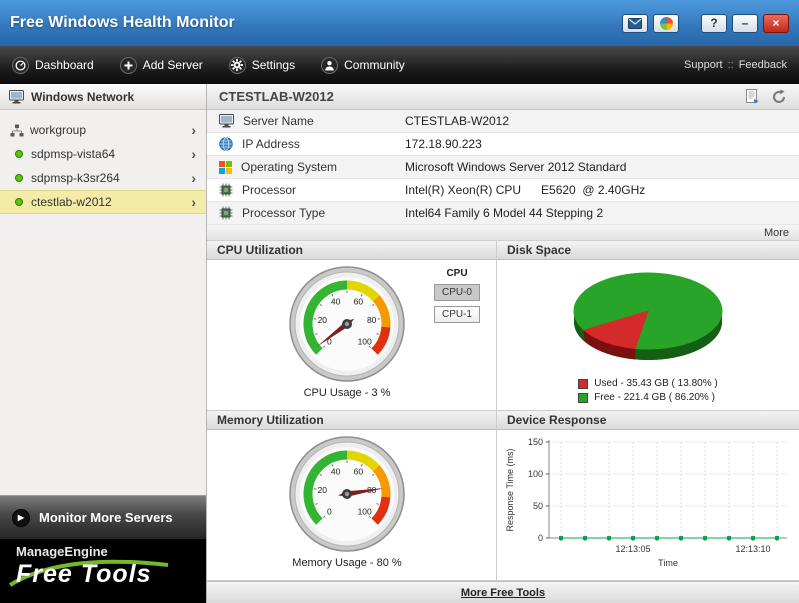  Describe the element at coordinates (64, 65) in the screenshot. I see `nav-label: Dashboard` at that location.